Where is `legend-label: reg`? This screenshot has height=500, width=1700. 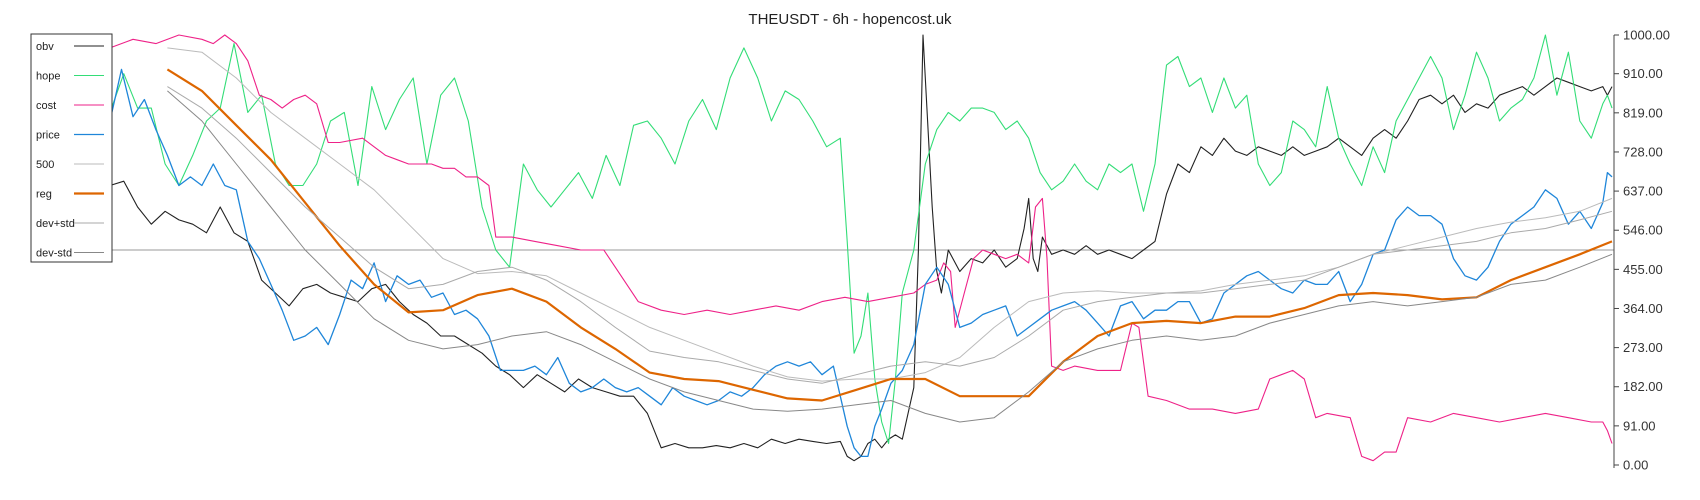
legend-label: reg is located at coordinates (44, 195).